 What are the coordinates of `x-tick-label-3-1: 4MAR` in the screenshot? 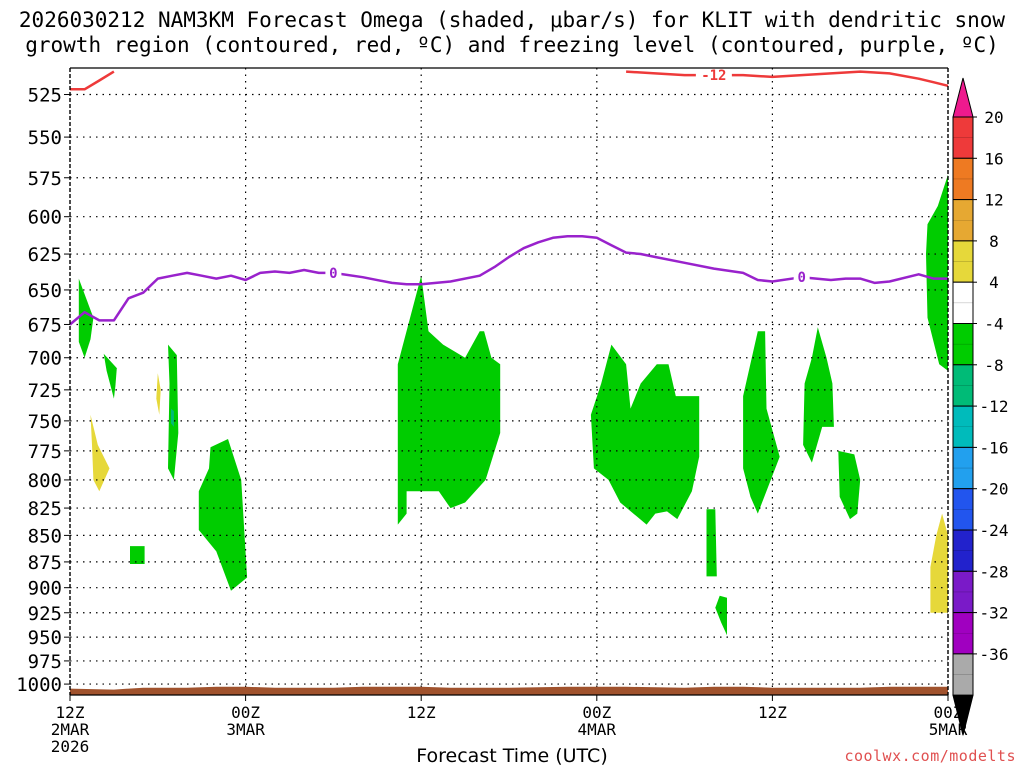 It's located at (597, 729).